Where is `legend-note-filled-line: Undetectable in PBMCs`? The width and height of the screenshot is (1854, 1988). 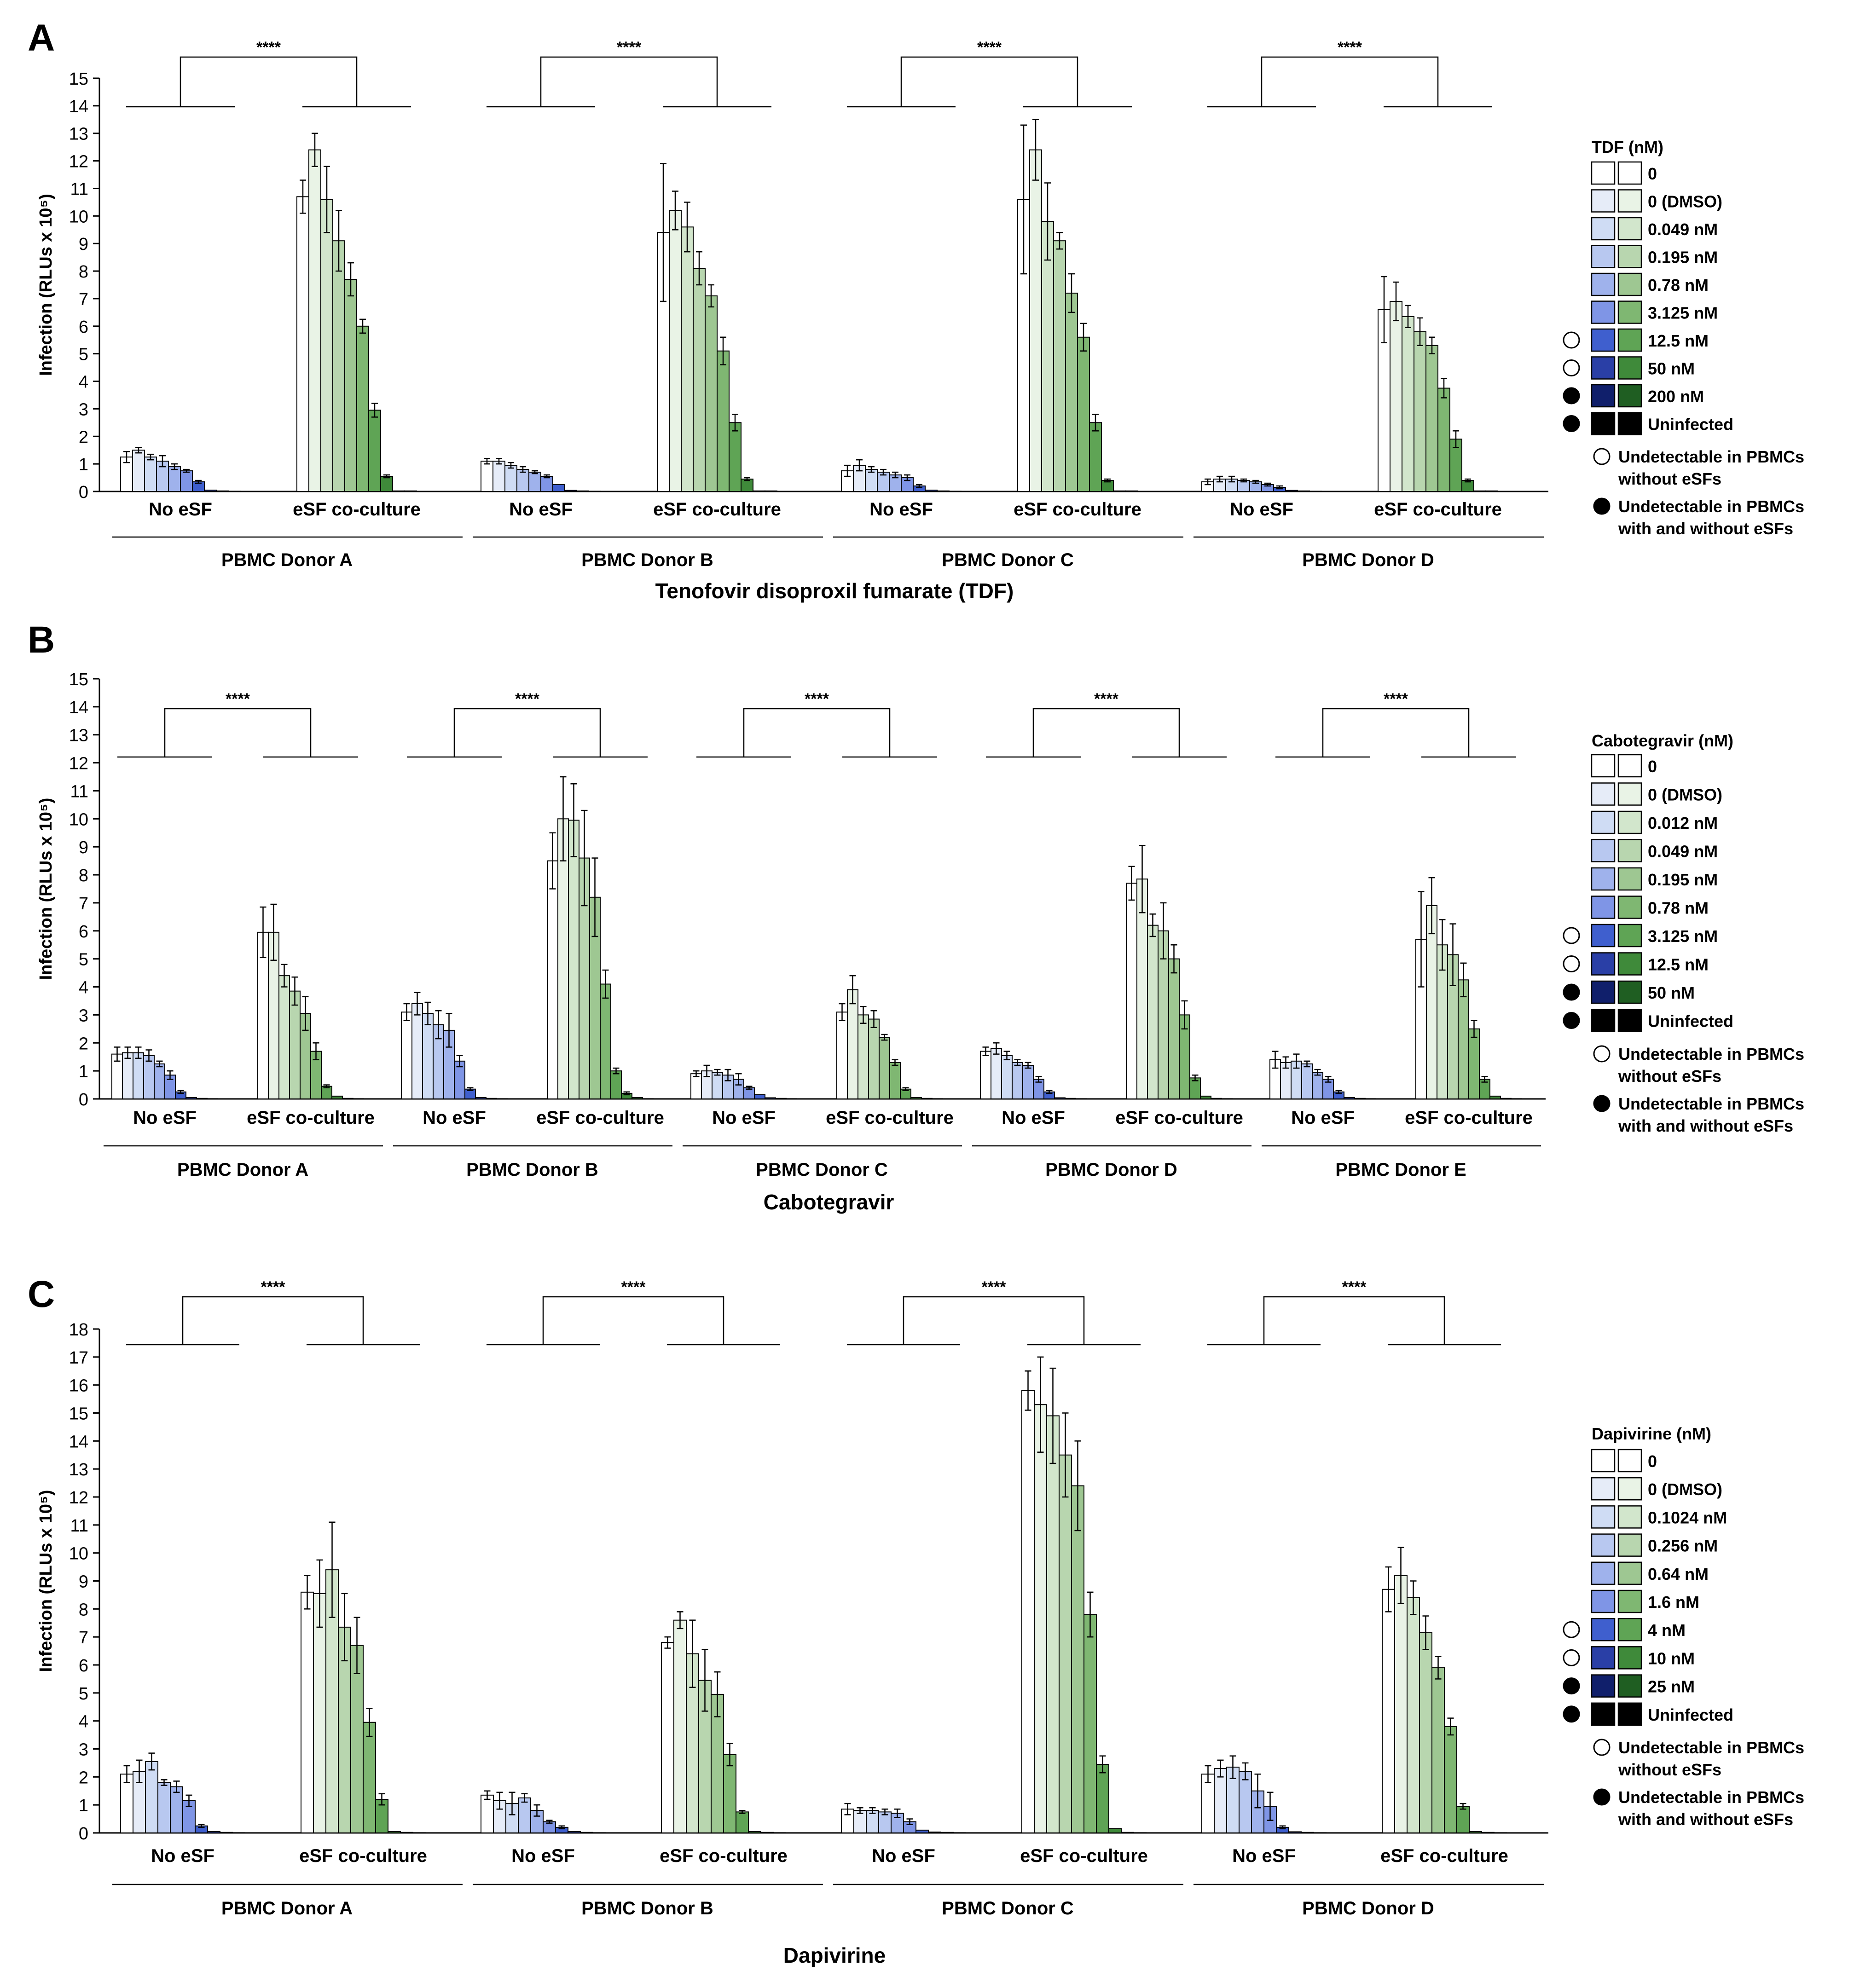
legend-note-filled-line: Undetectable in PBMCs is located at coordinates (1711, 1797).